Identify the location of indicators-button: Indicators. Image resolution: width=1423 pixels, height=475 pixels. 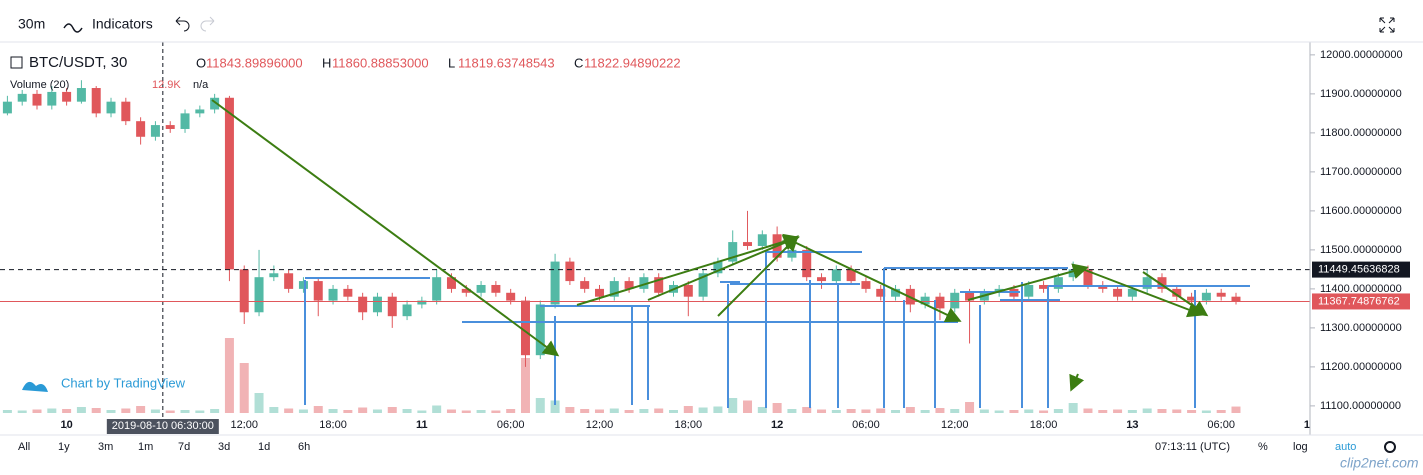
(122, 24).